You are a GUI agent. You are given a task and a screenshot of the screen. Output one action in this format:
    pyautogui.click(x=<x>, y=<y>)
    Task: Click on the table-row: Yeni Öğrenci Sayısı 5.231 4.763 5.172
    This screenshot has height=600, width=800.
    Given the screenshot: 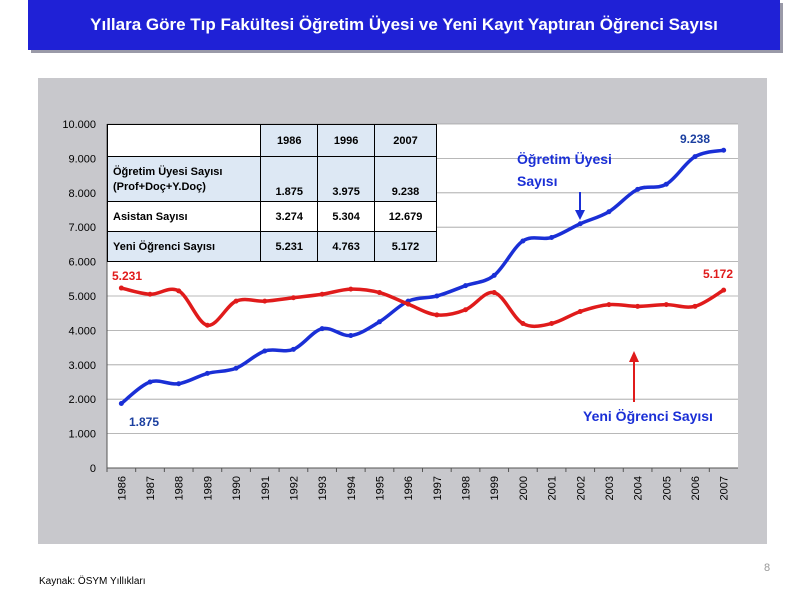 What is the action you would take?
    pyautogui.click(x=271, y=246)
    